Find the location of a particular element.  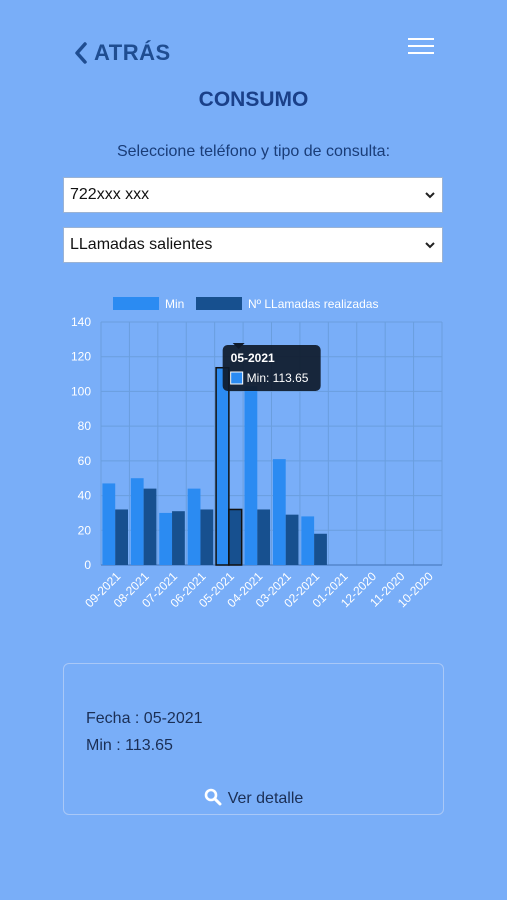

query-type-select-value: LLamadas salientes is located at coordinates (141, 244).